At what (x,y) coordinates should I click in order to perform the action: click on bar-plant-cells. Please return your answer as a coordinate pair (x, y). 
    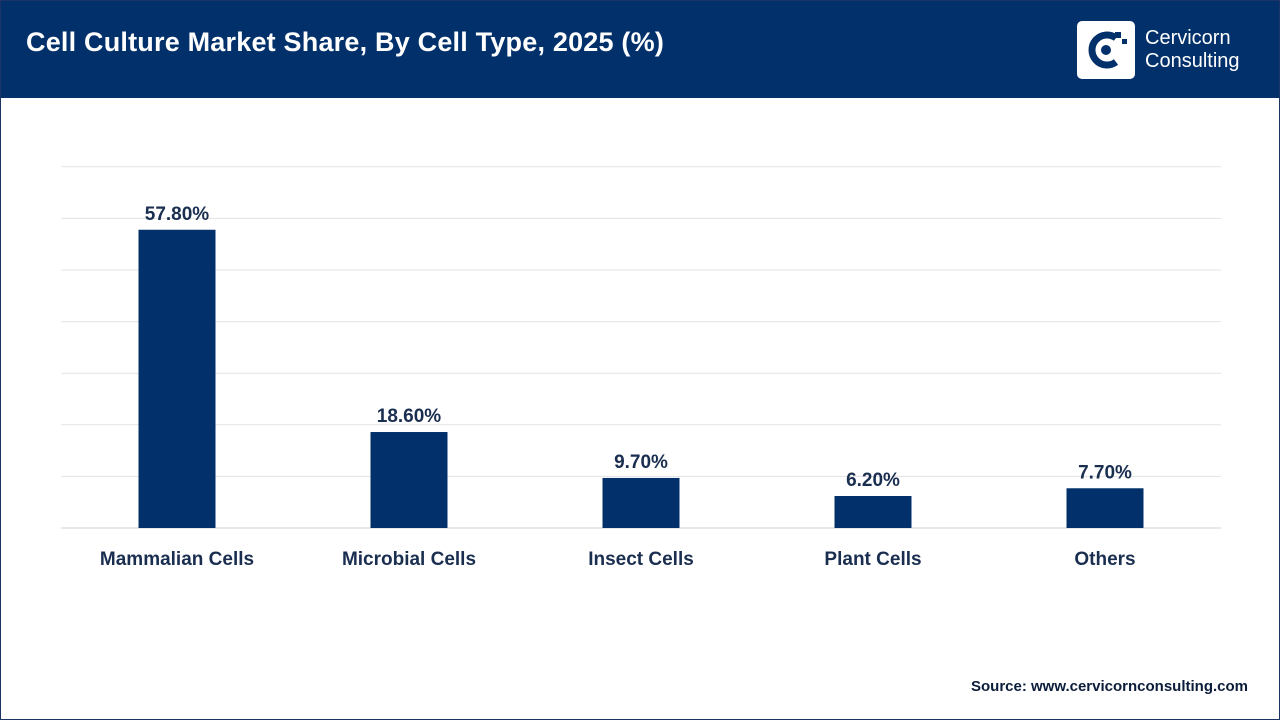
    Looking at the image, I should click on (873, 512).